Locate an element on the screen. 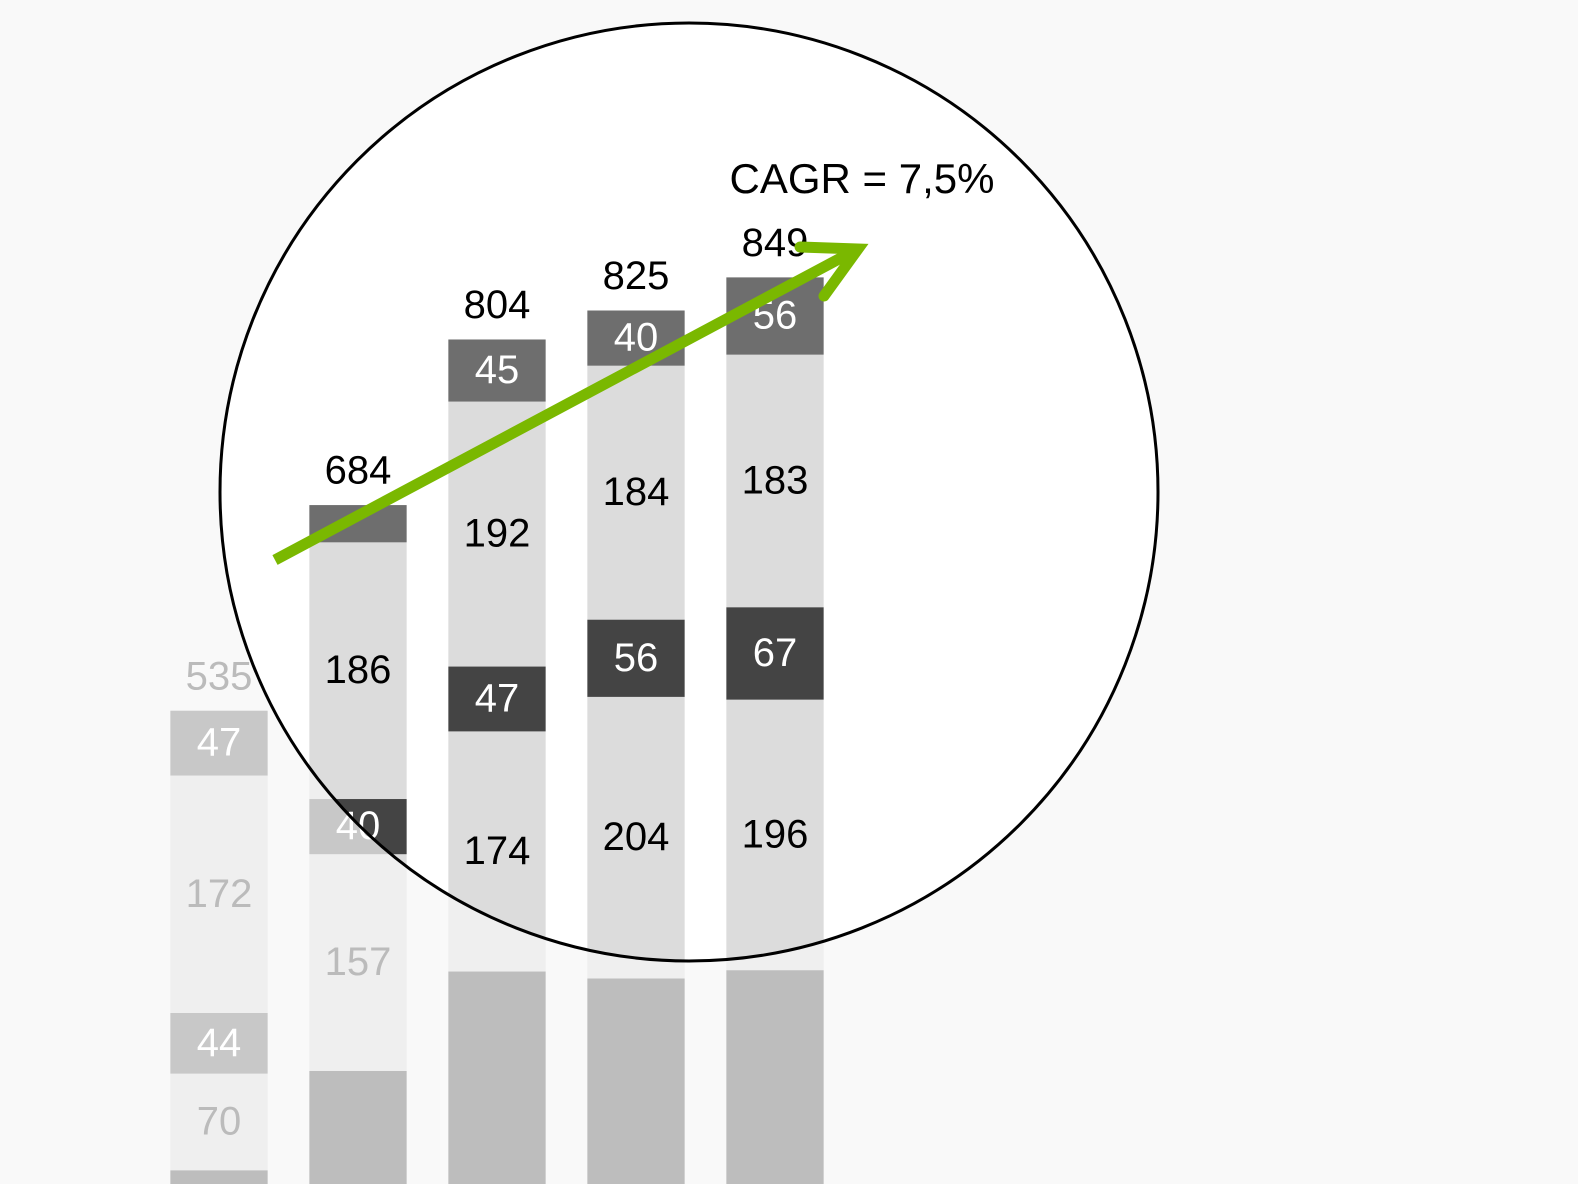 The height and width of the screenshot is (1184, 1578). segment-label: 183 is located at coordinates (775, 480).